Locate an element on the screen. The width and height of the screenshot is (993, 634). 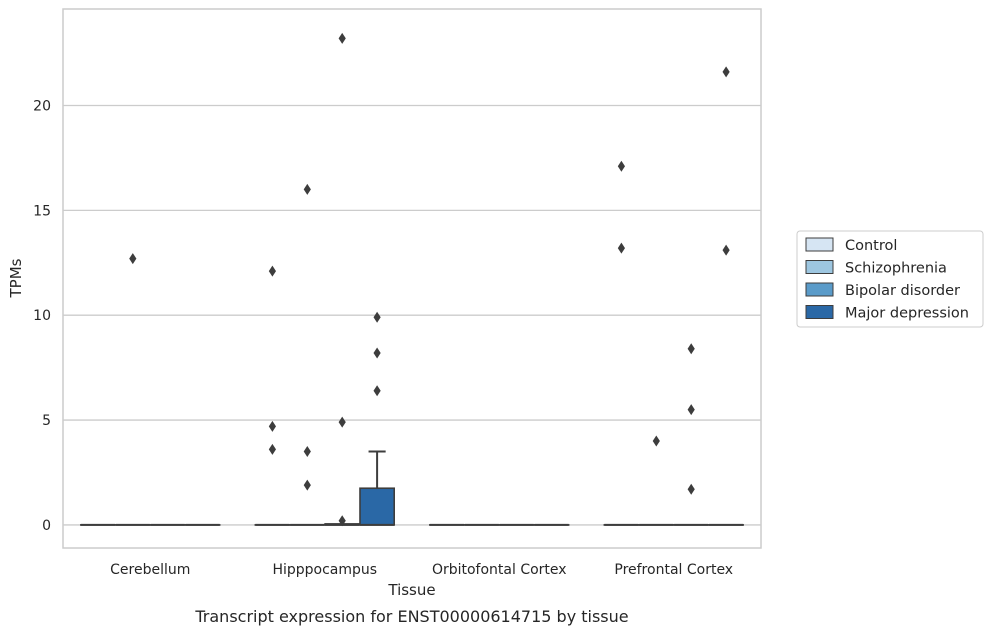
legend-frame is located at coordinates (890, 279).